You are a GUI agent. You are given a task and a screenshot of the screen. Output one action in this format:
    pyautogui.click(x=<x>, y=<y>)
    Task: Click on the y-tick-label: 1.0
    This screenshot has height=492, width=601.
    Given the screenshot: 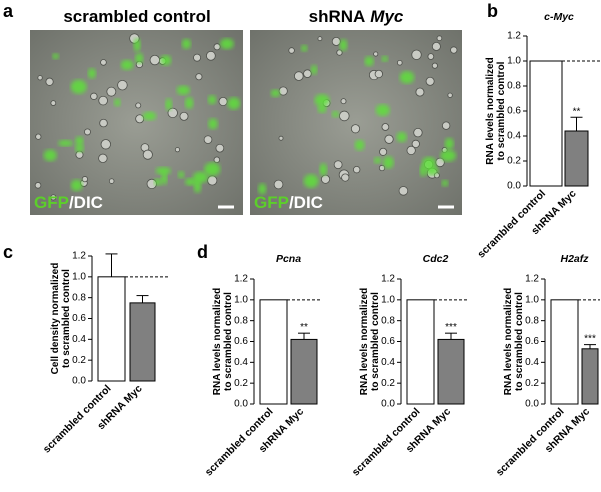 What is the action you would take?
    pyautogui.click(x=79, y=276)
    